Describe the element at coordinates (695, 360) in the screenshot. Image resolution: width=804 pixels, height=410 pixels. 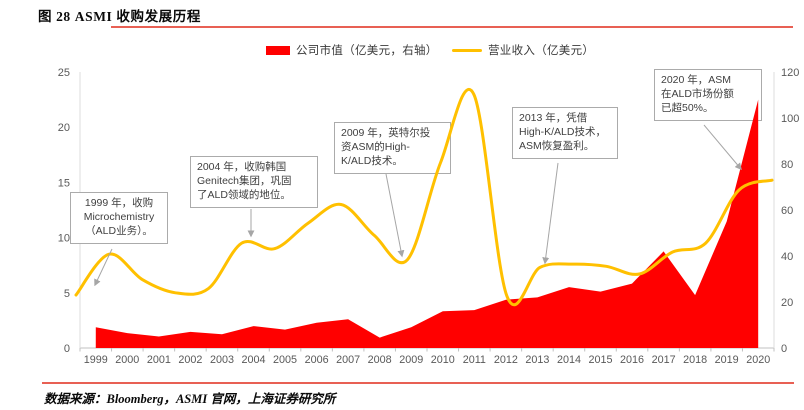
I see `svg-text: 2018` at that location.